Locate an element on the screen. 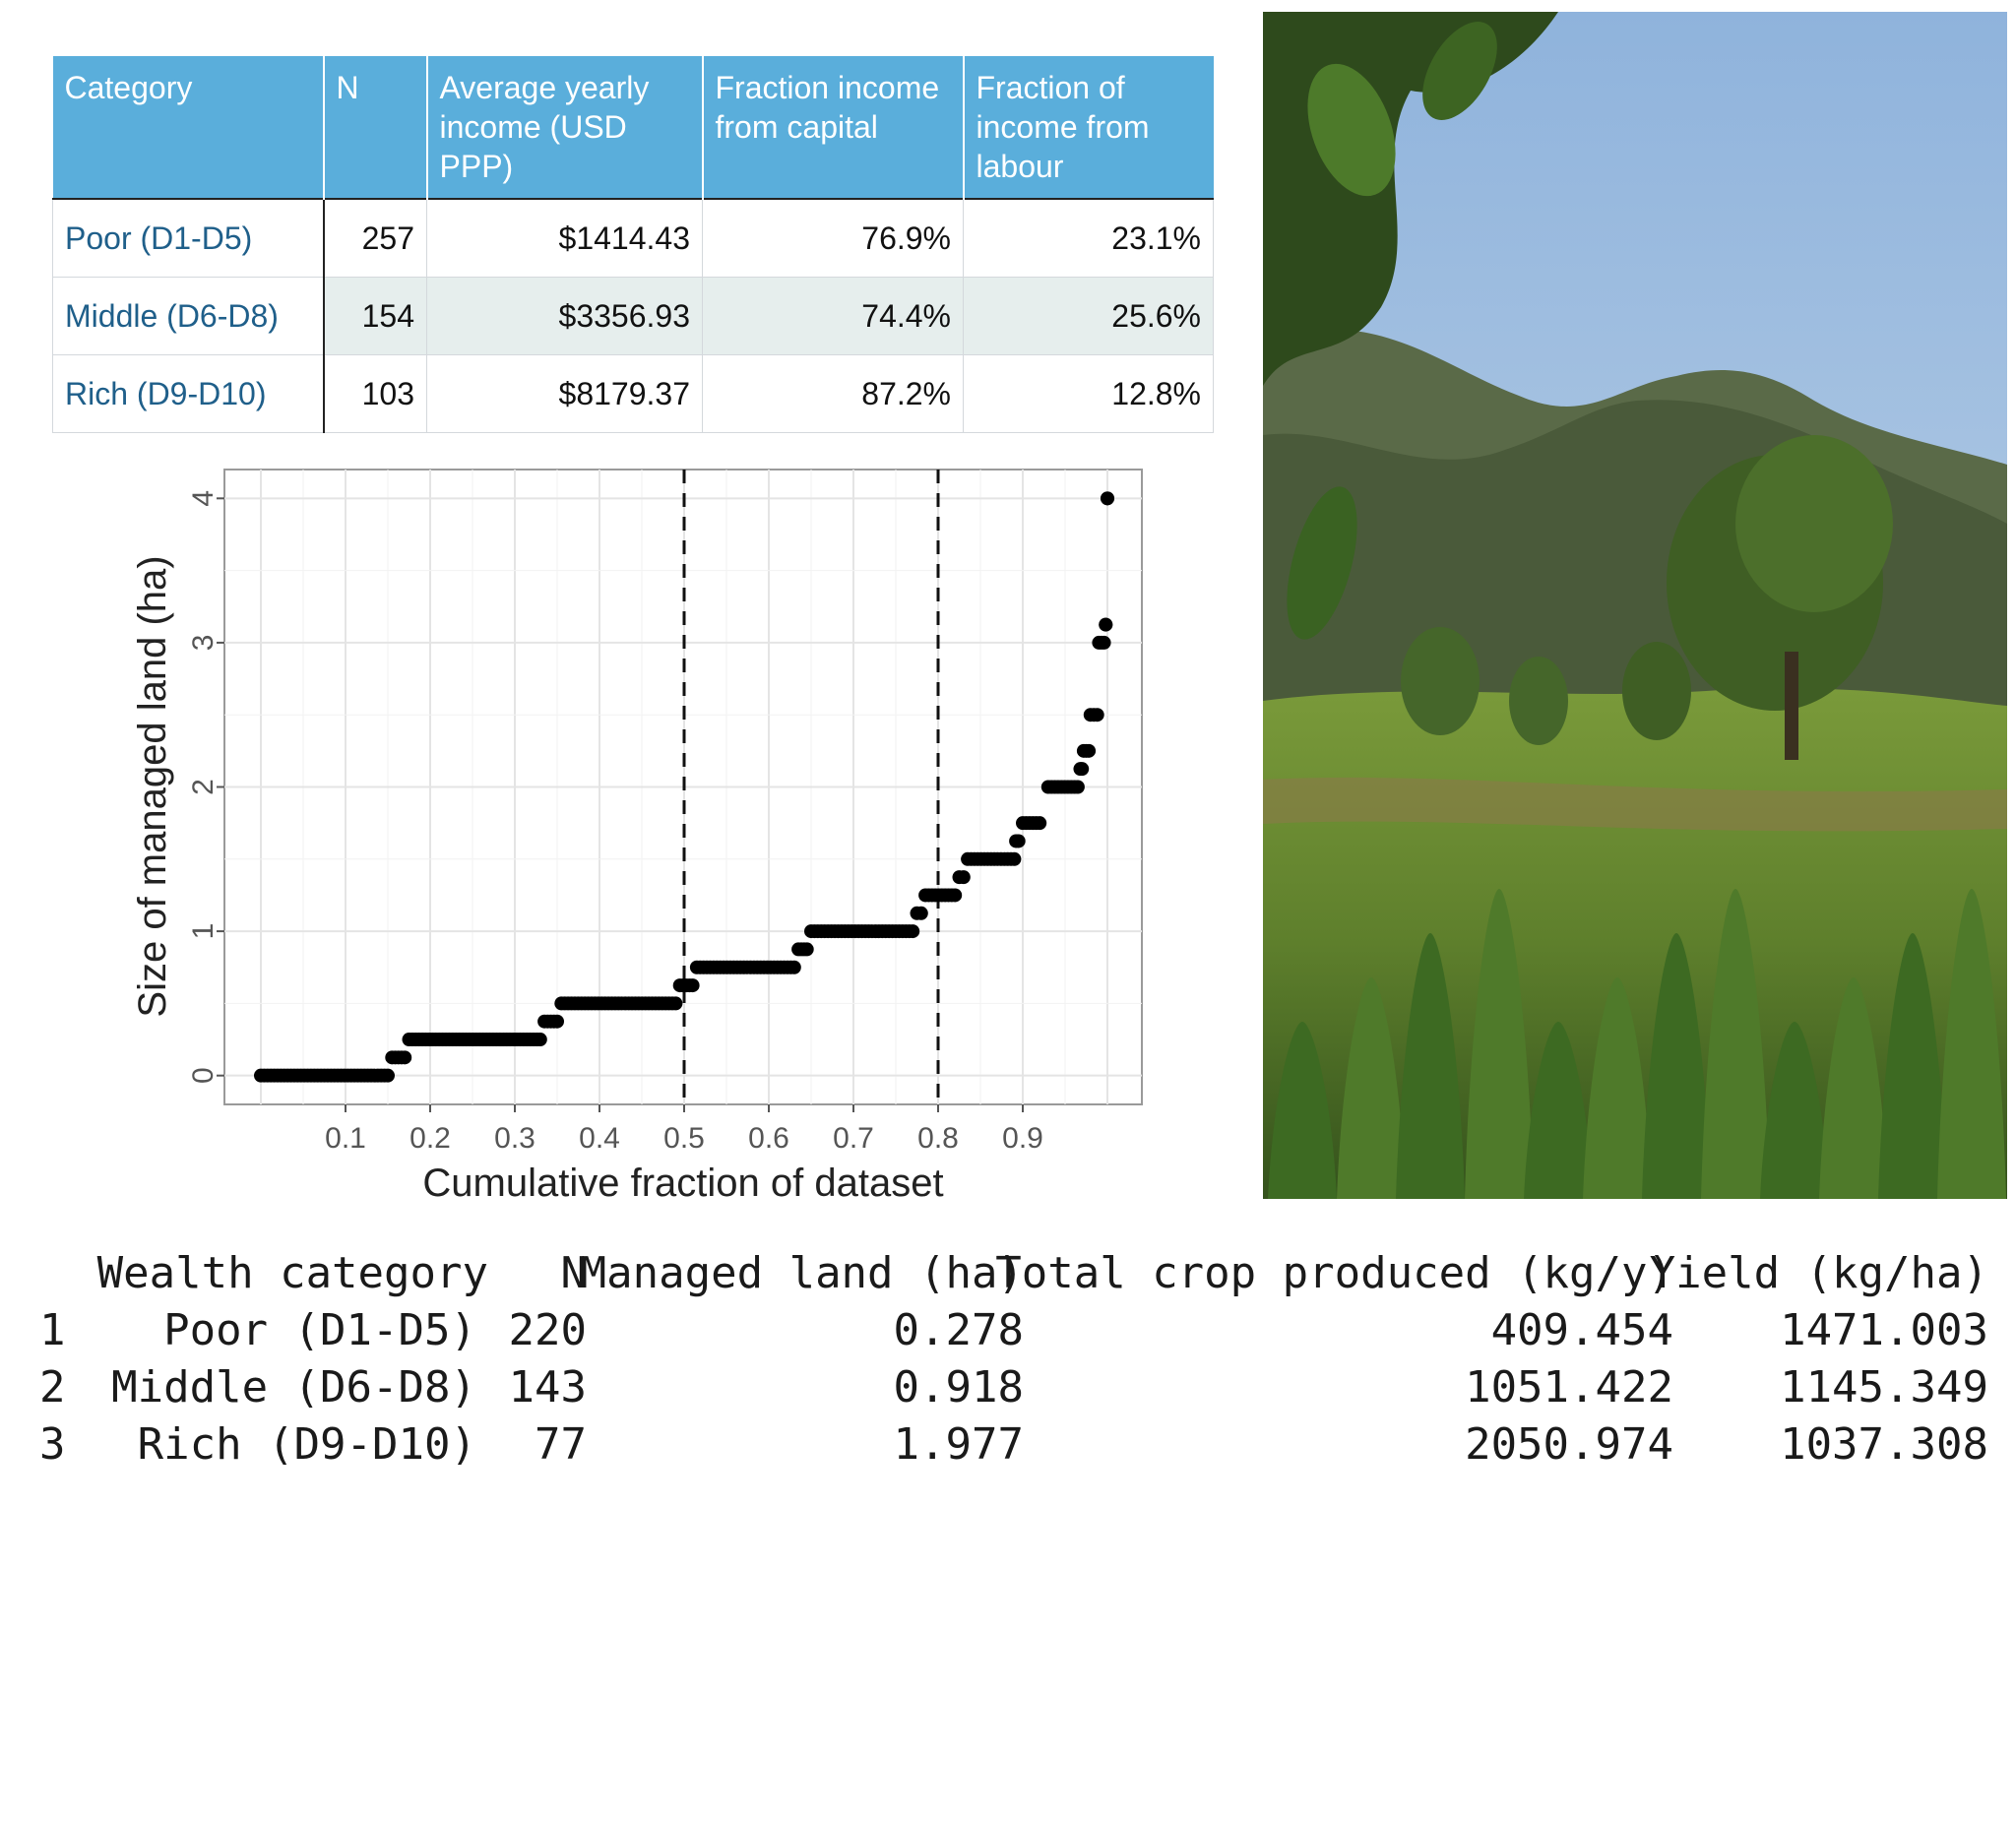  row-income: $1414.43 is located at coordinates (564, 238).